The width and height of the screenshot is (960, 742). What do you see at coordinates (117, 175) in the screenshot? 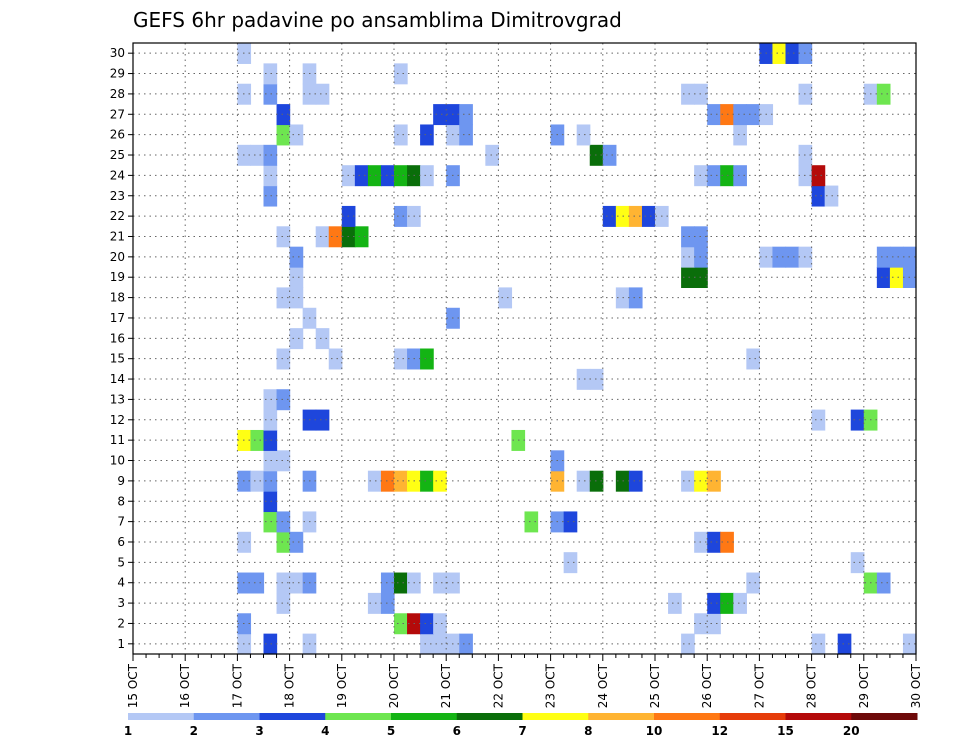
I see `y-tick-label: 24` at bounding box center [117, 175].